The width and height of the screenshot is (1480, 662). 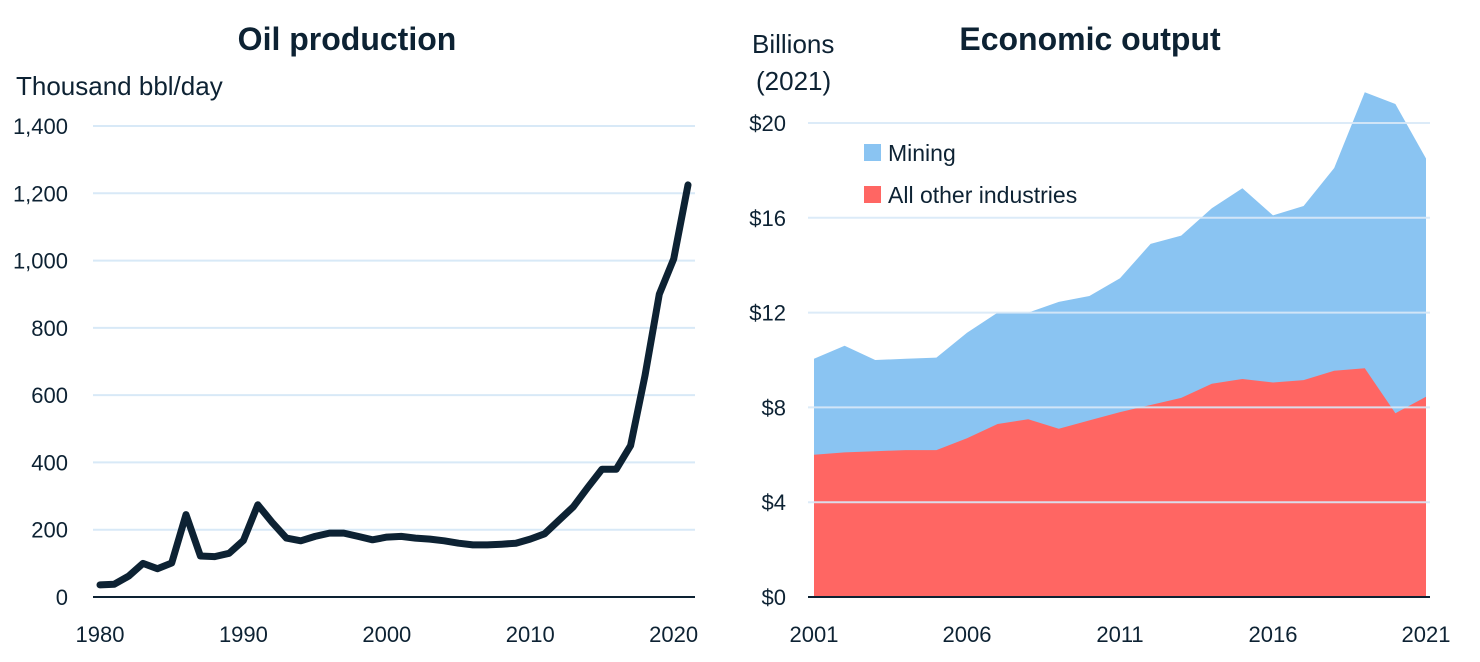 I want to click on oil-chart-title: Oil production, so click(x=347, y=39).